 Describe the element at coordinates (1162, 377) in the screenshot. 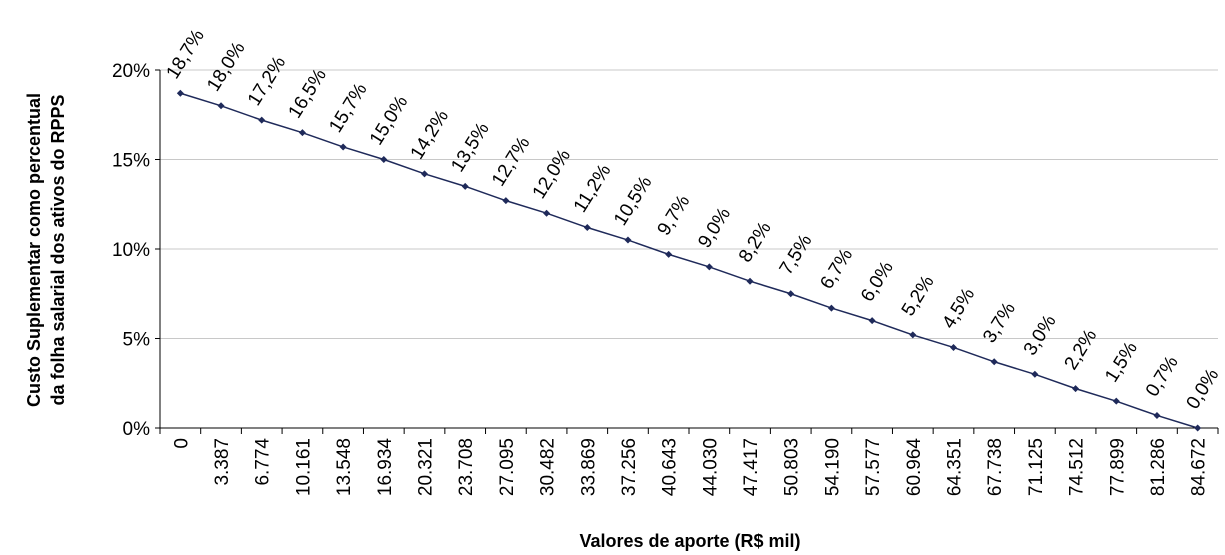

I see `data-label: 0,7%` at that location.